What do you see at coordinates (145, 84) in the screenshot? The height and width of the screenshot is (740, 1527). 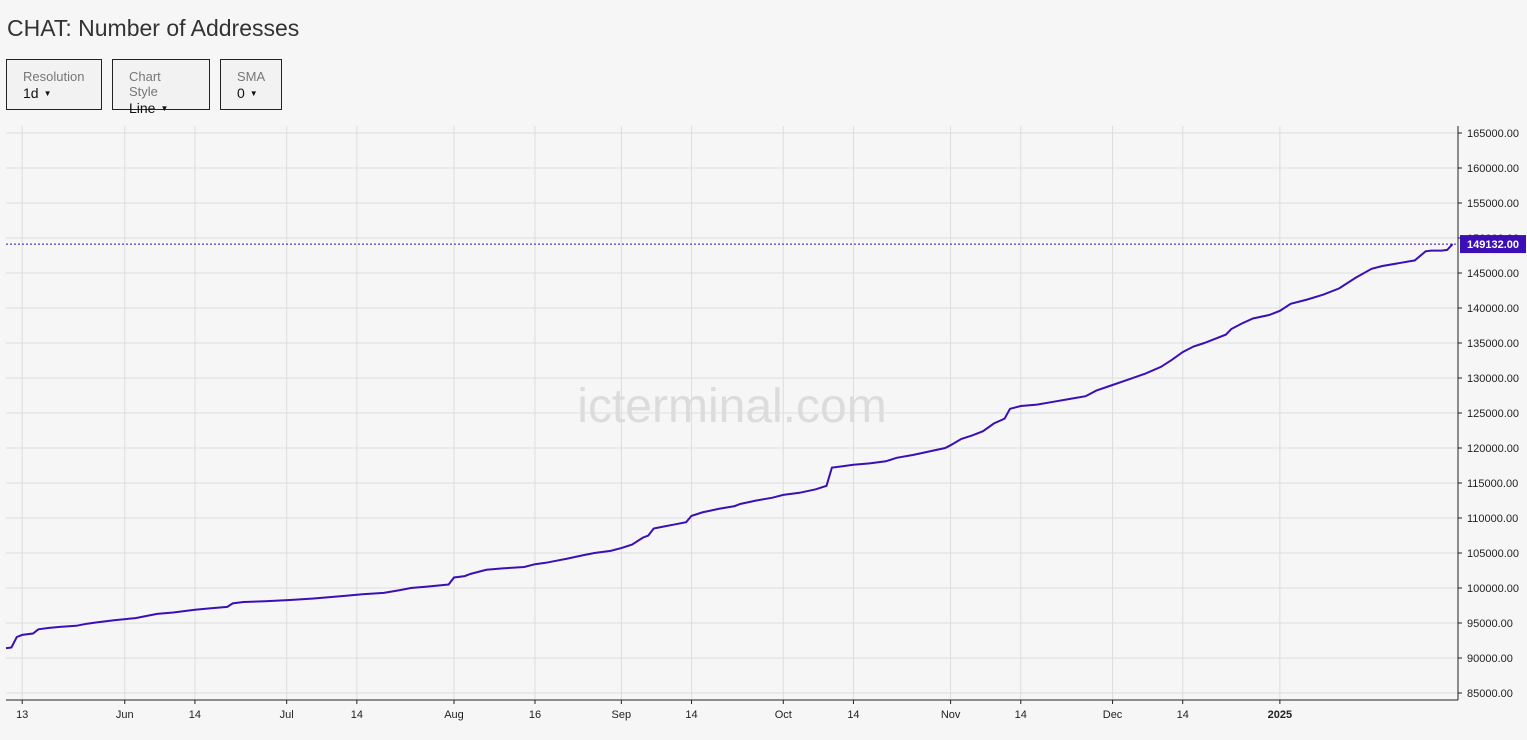 I see `chart-style-label: Chart Style` at bounding box center [145, 84].